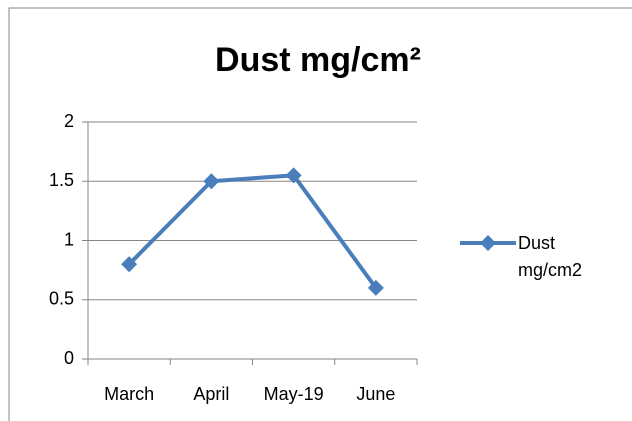 The height and width of the screenshot is (421, 632). Describe the element at coordinates (550, 256) in the screenshot. I see `legend-label: Dust mg/cm2` at that location.